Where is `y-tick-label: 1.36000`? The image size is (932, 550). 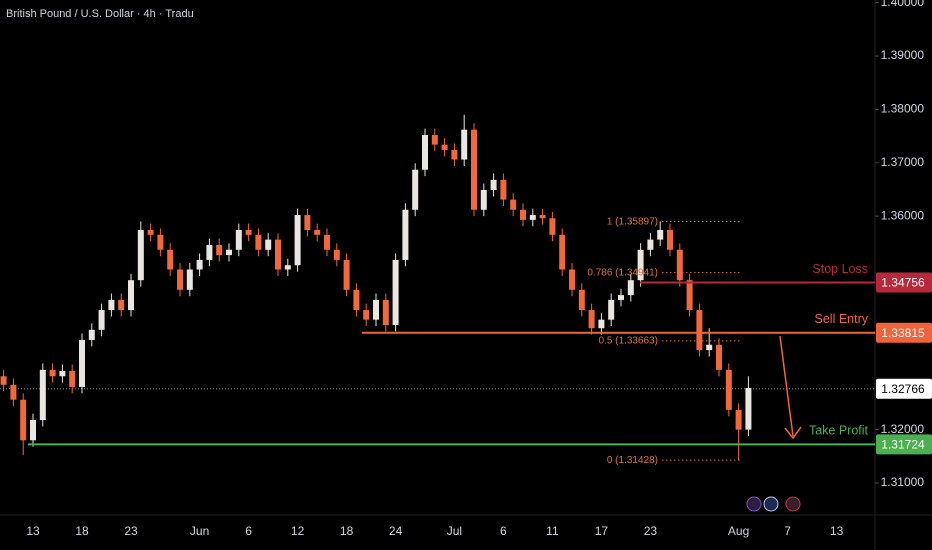 y-tick-label: 1.36000 is located at coordinates (903, 215).